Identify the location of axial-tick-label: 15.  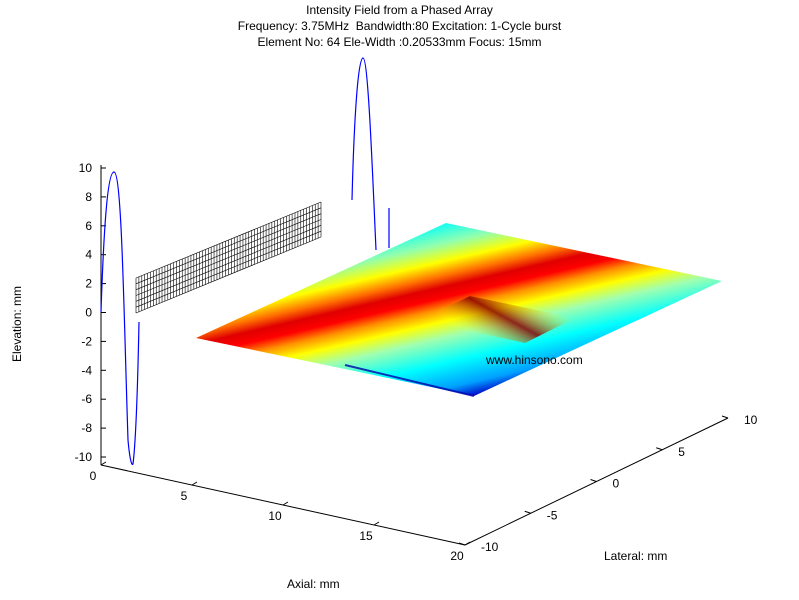
(366, 536).